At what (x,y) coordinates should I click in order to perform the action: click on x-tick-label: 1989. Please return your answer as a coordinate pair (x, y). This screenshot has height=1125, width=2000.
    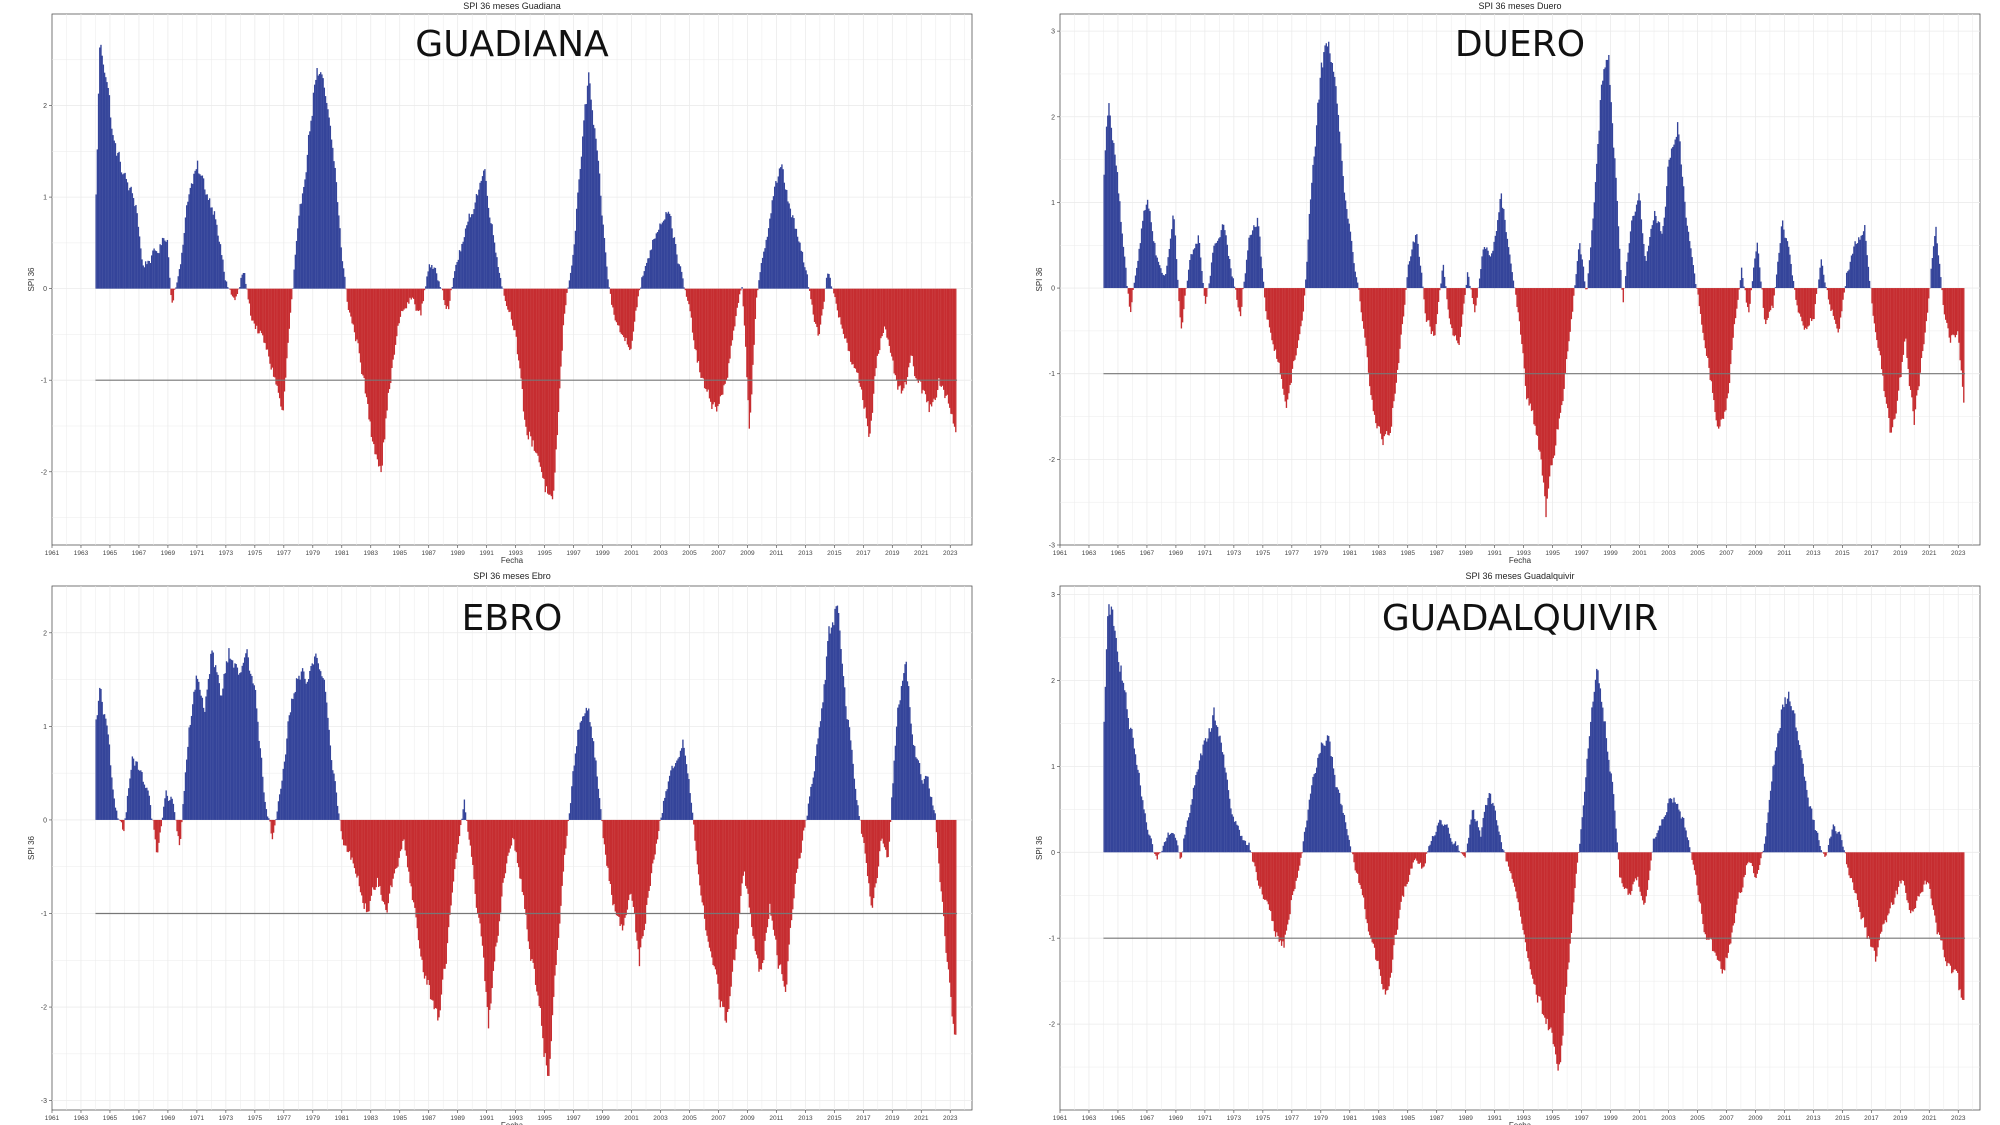
    Looking at the image, I should click on (457, 1118).